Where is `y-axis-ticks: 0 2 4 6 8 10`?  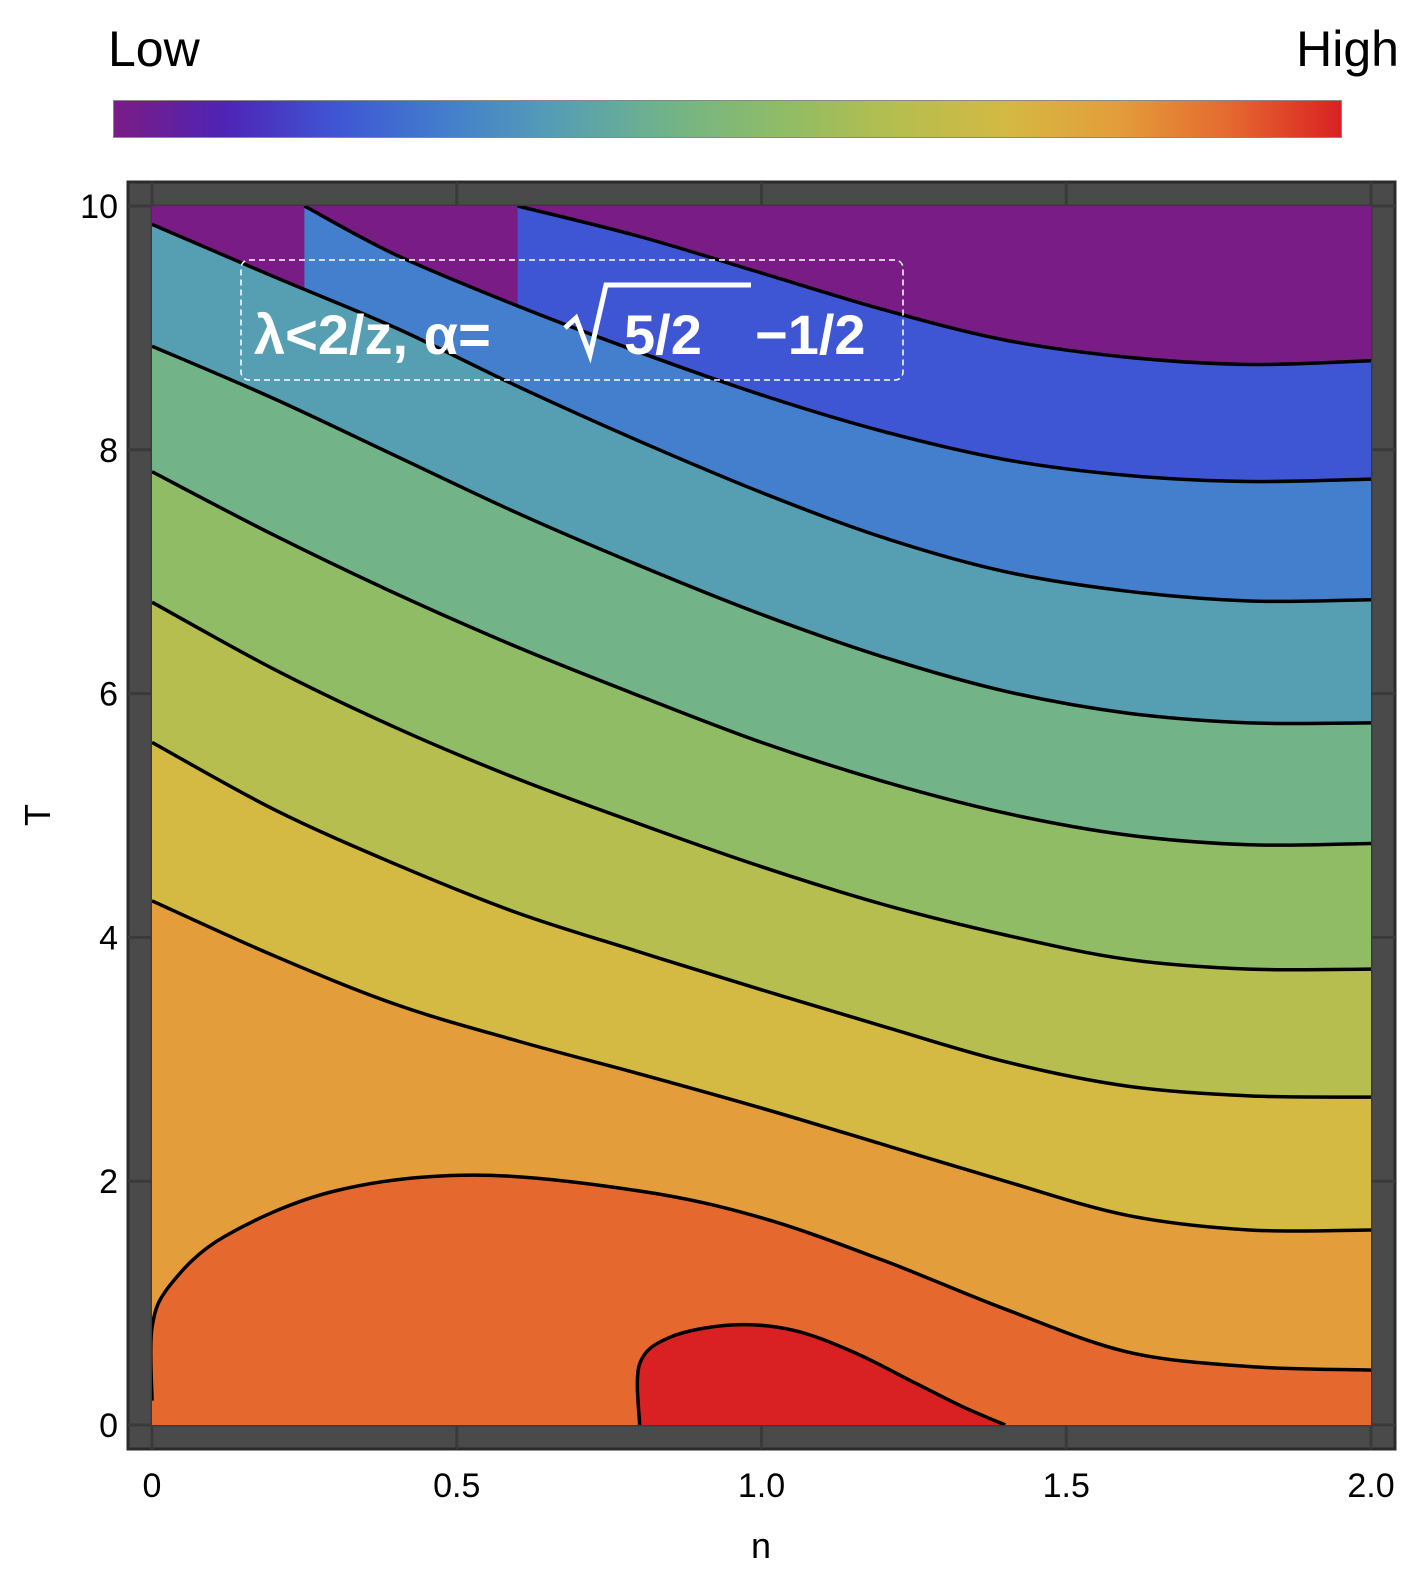
y-axis-ticks: 0 2 4 6 8 10 is located at coordinates (99, 816).